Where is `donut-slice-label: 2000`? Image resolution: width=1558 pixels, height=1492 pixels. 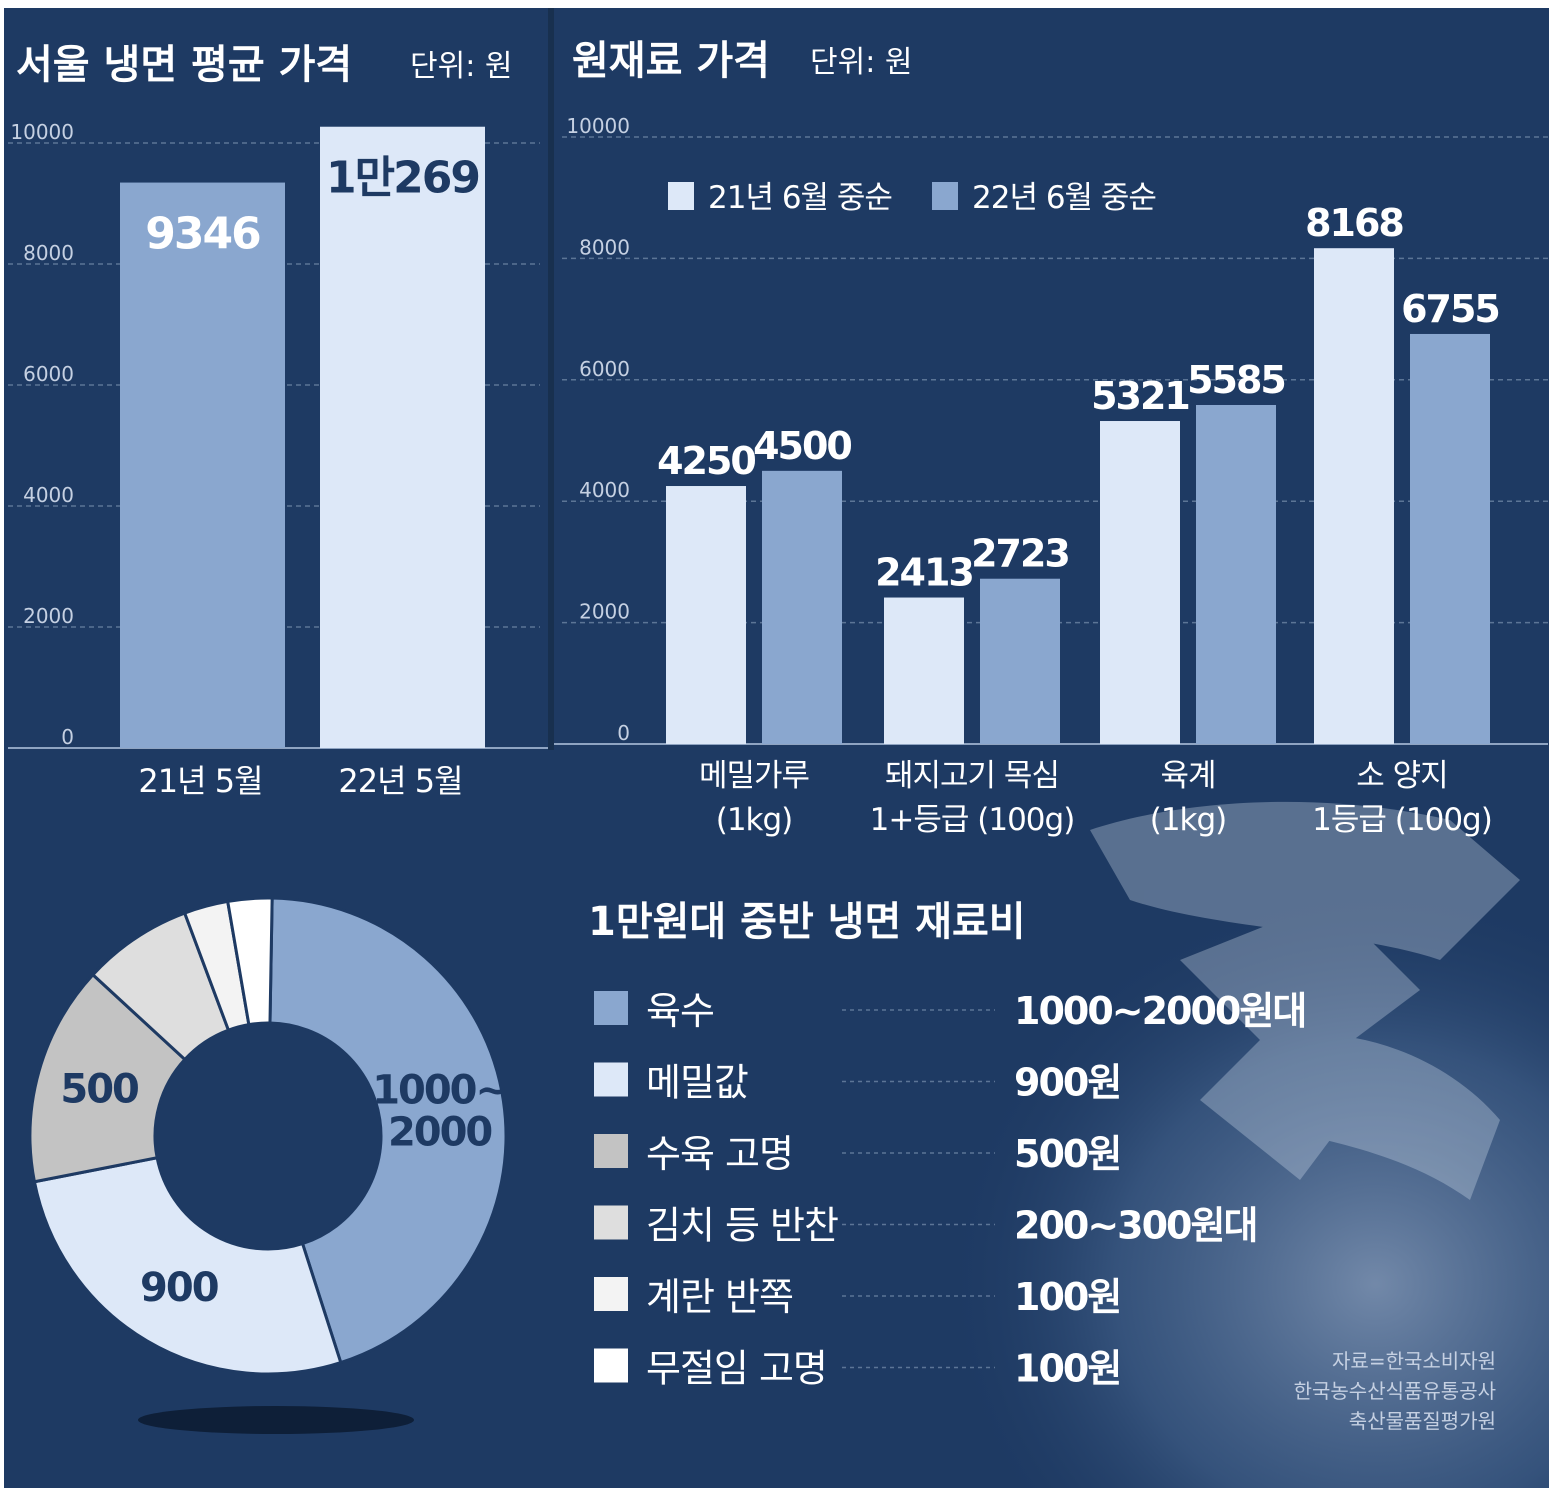 donut-slice-label: 2000 is located at coordinates (439, 1132).